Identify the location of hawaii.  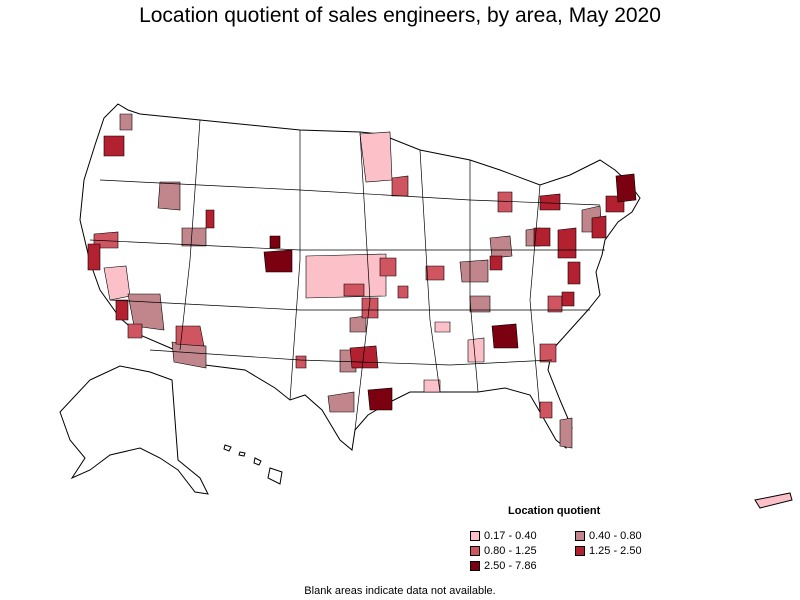
(253, 464).